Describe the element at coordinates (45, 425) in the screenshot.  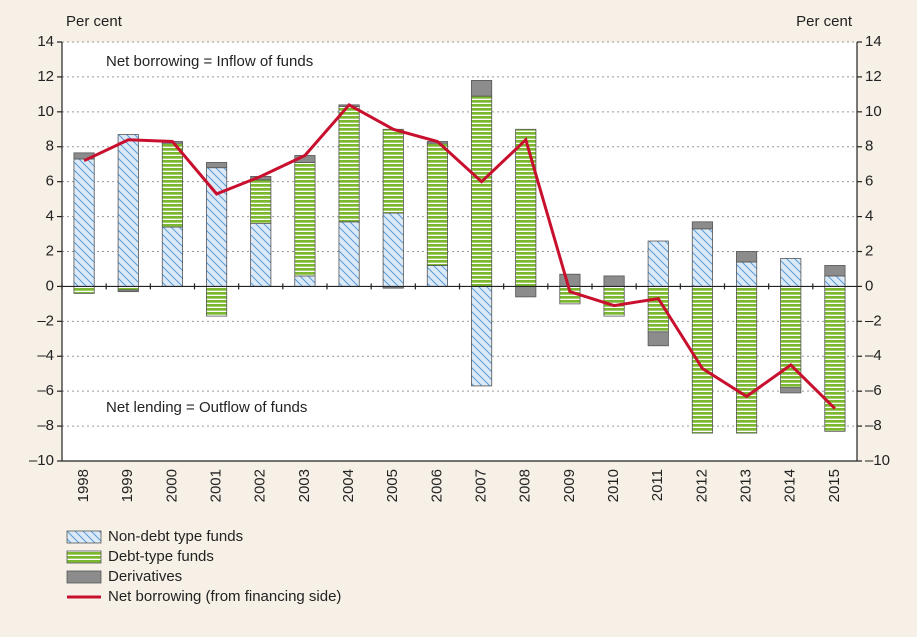
I see `y-tick-label: –8` at that location.